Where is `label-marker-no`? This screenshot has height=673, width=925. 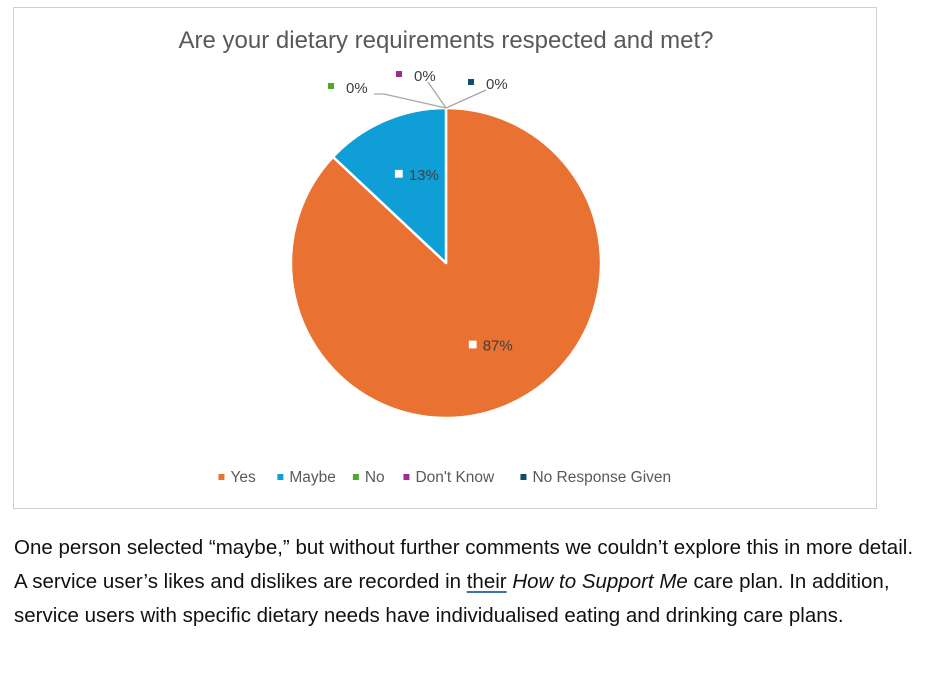
label-marker-no is located at coordinates (331, 86).